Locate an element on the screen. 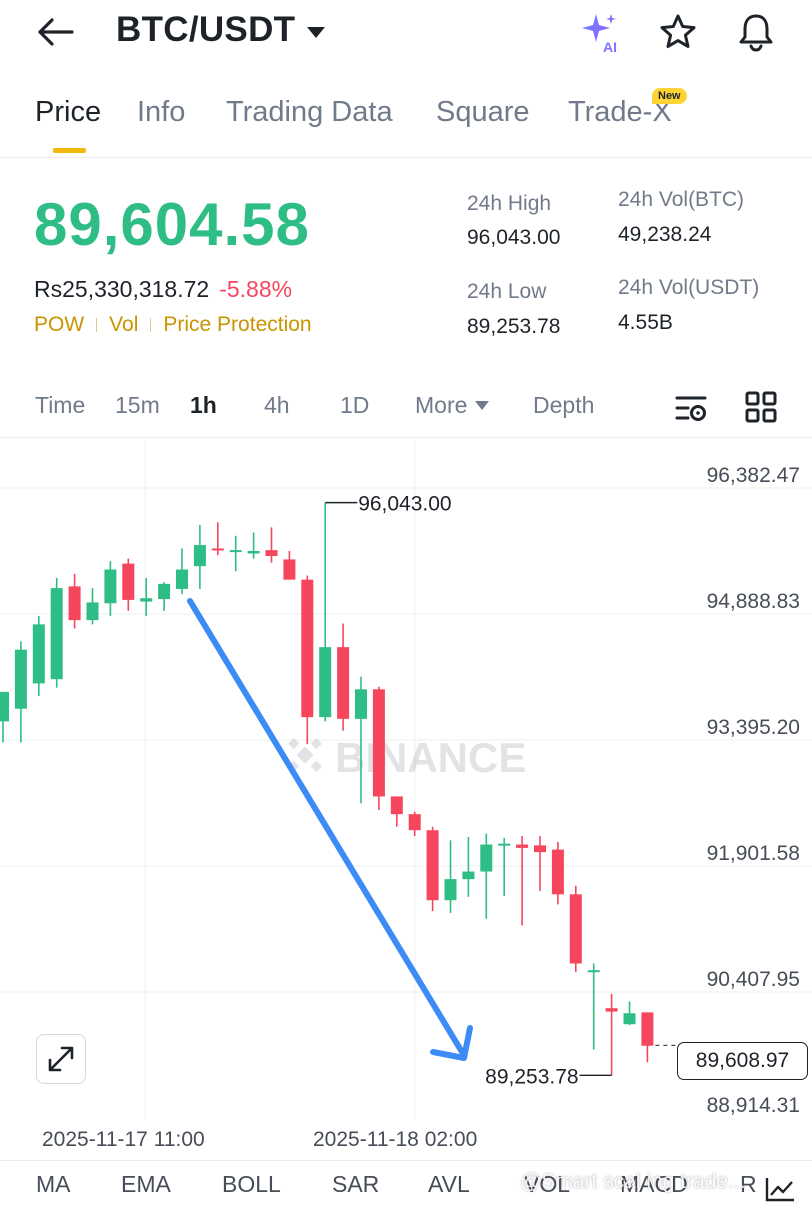 The height and width of the screenshot is (1210, 812). indicator-avl: AVL is located at coordinates (449, 1184).